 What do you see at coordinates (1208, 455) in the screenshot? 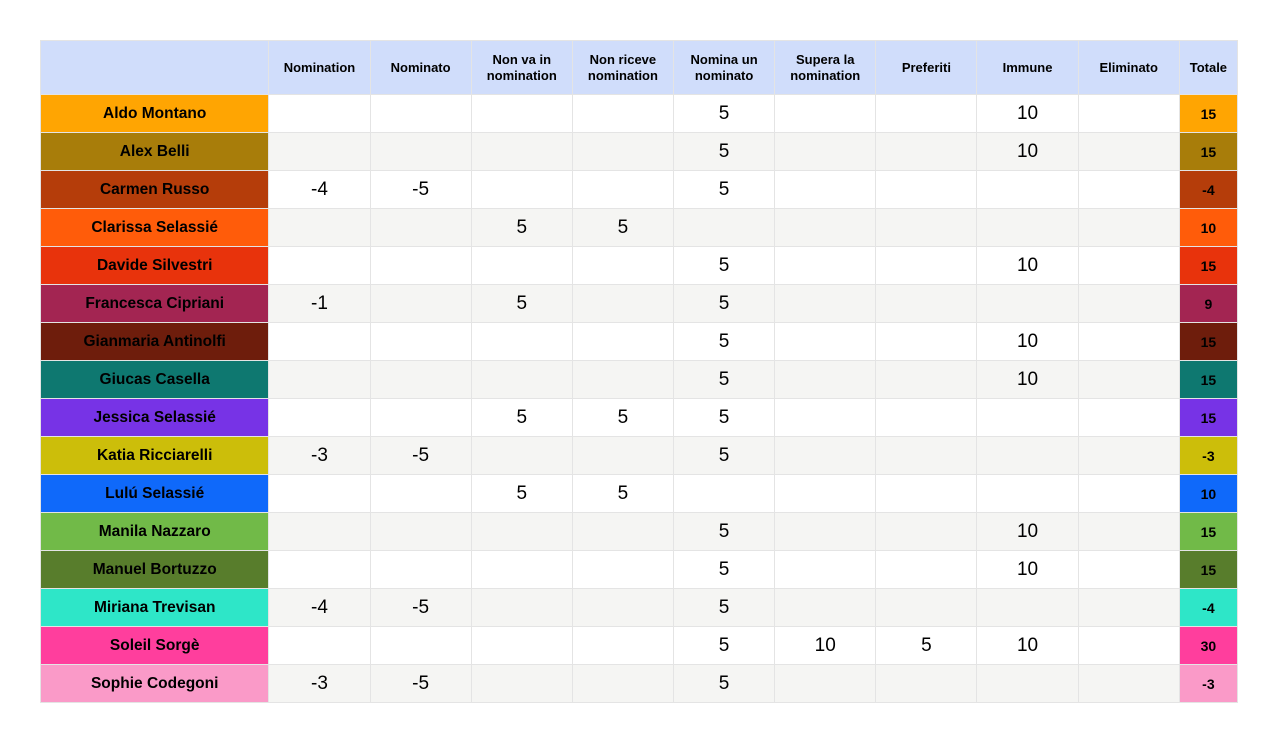
I see `total-cell: -3` at bounding box center [1208, 455].